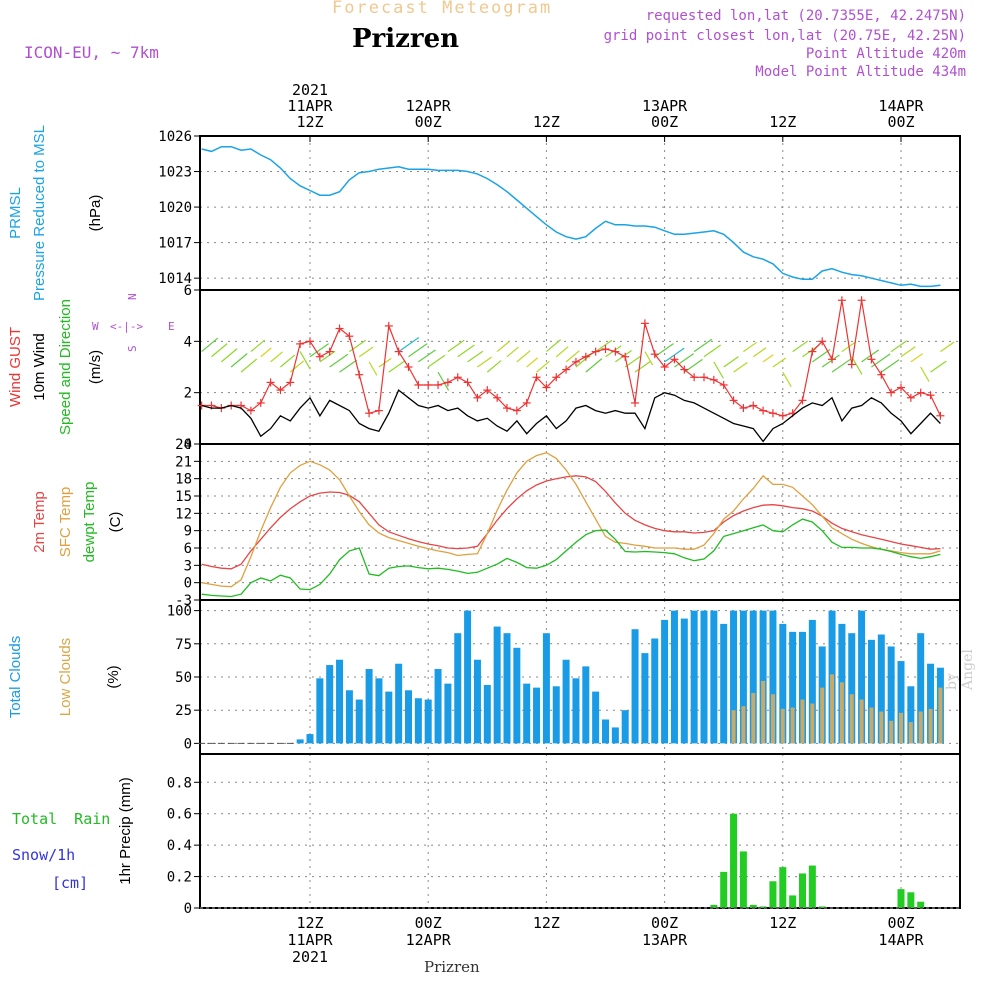 This screenshot has width=1000, height=1000. Describe the element at coordinates (805, 16) in the screenshot. I see `requested-coords: requested lon,lat (20.7355E, 42.2475N)` at that location.